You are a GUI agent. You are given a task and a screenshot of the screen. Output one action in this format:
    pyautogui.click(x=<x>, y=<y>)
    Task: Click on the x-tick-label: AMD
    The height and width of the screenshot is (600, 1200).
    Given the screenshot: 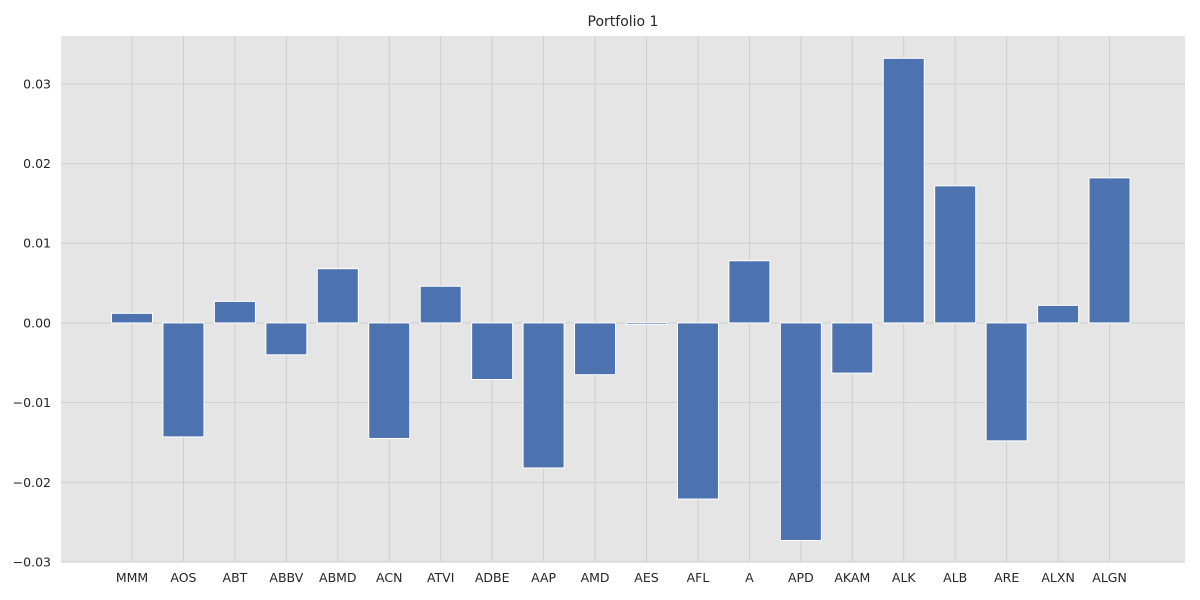 What is the action you would take?
    pyautogui.click(x=595, y=577)
    